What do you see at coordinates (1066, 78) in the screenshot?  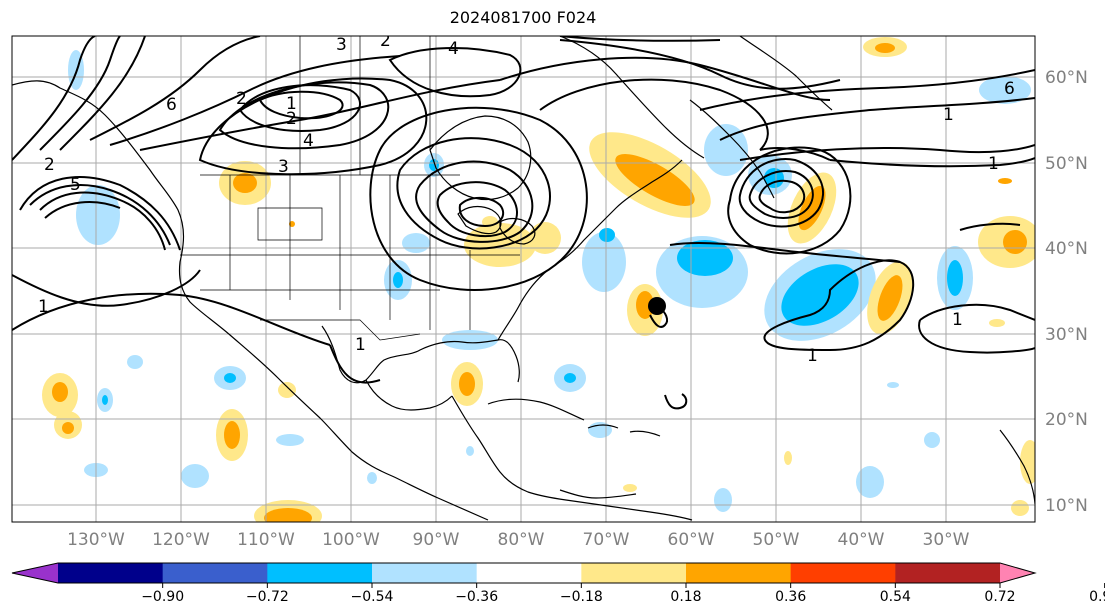 I see `lat-label: 60°N` at bounding box center [1066, 78].